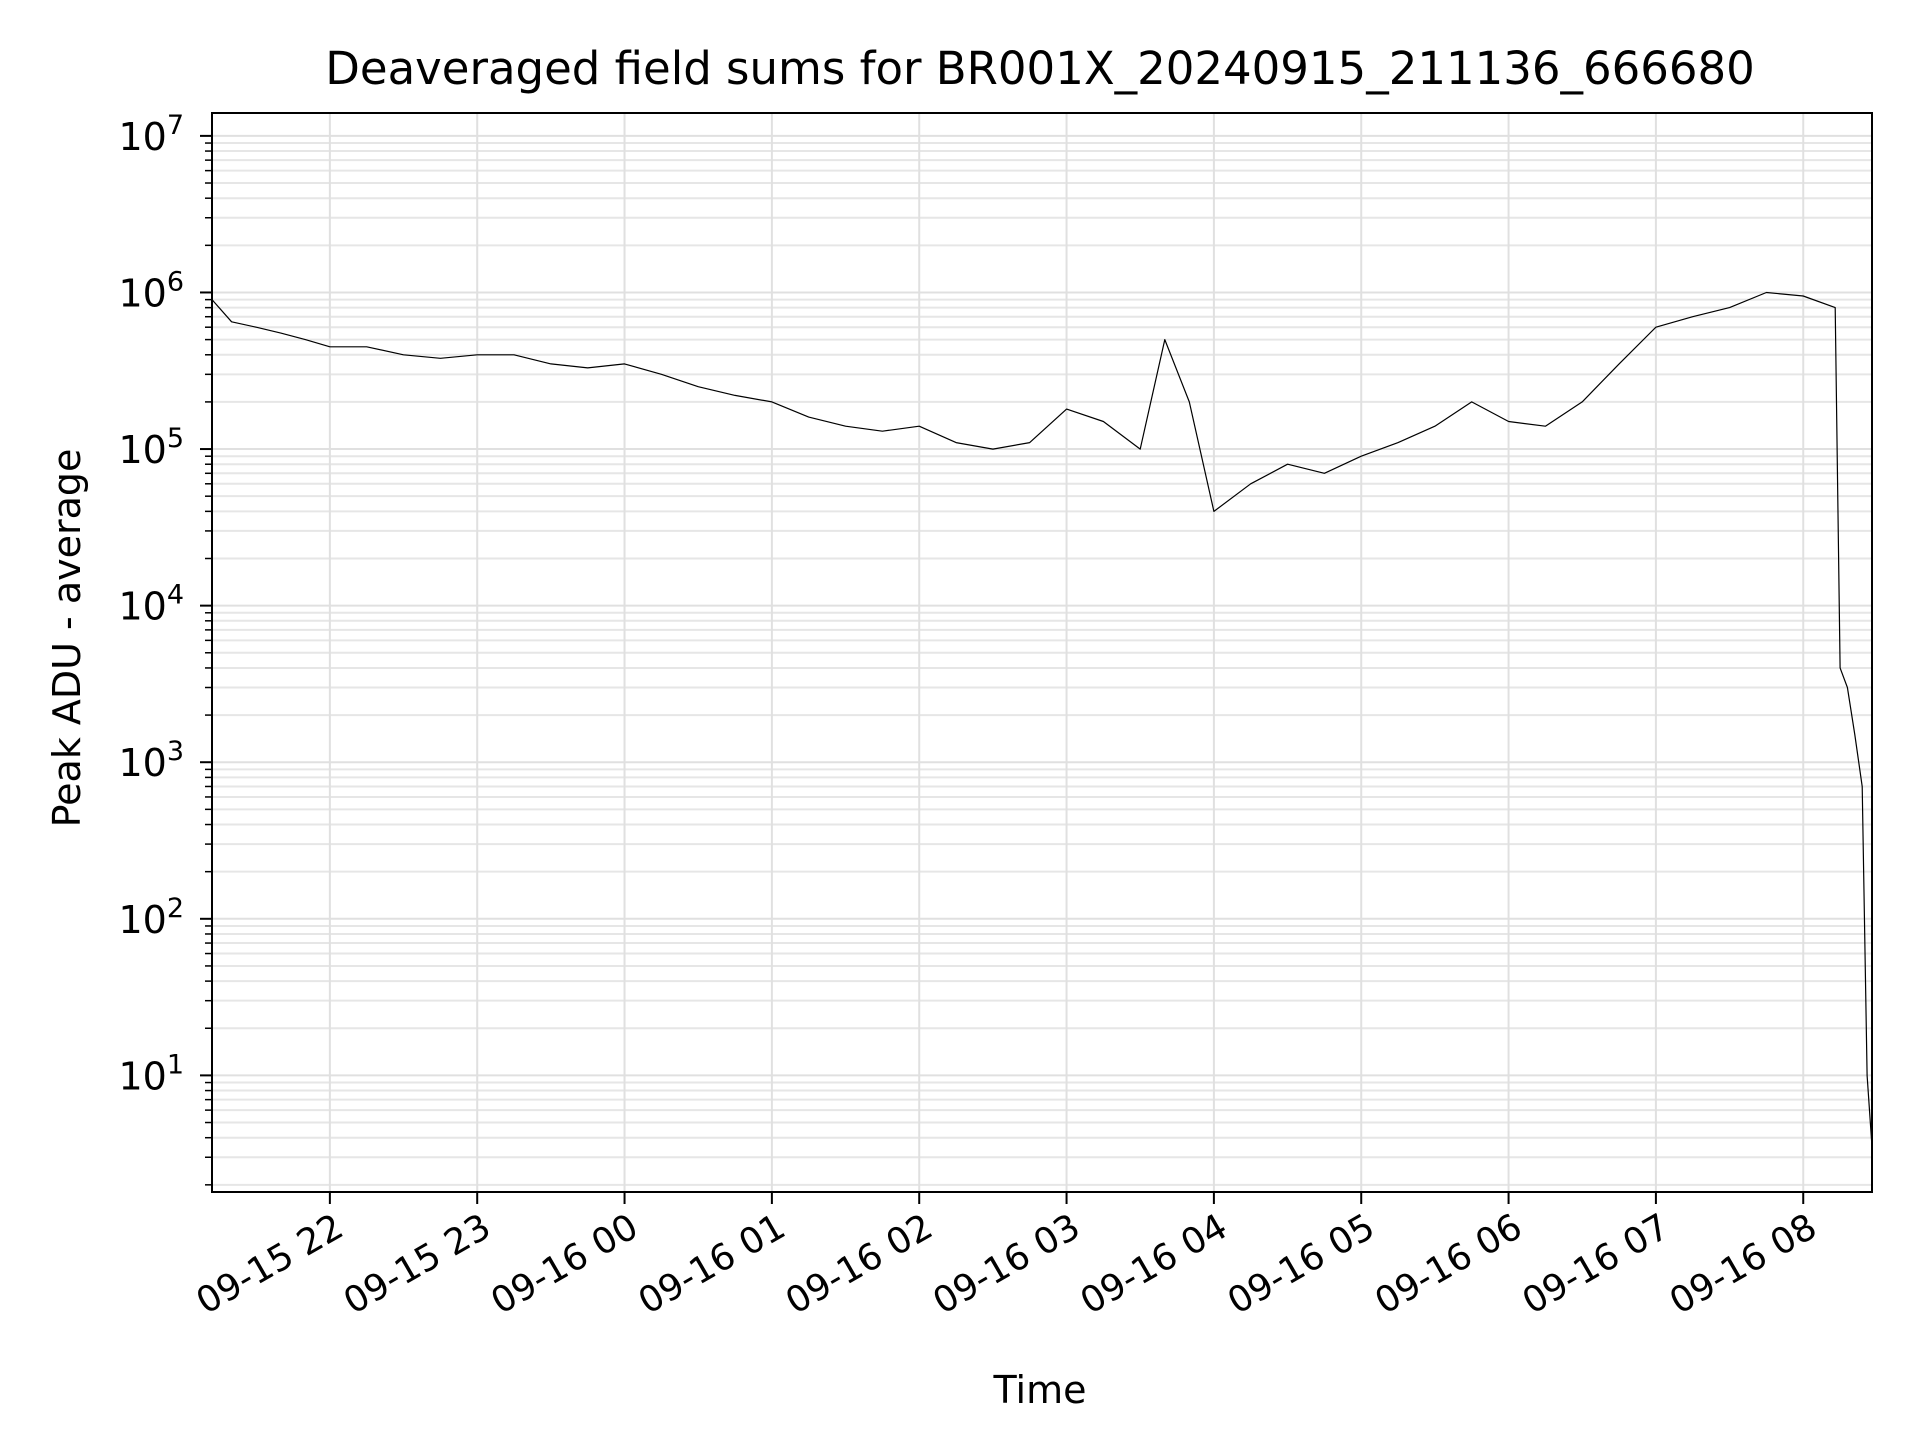  I want to click on y-tick-label: 105, so click(151, 447).